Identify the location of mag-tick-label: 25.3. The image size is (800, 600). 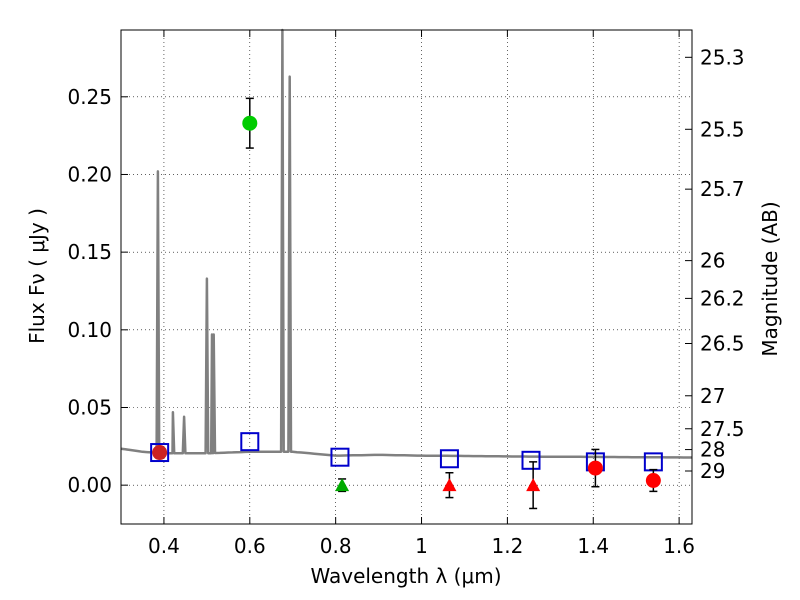
(722, 57).